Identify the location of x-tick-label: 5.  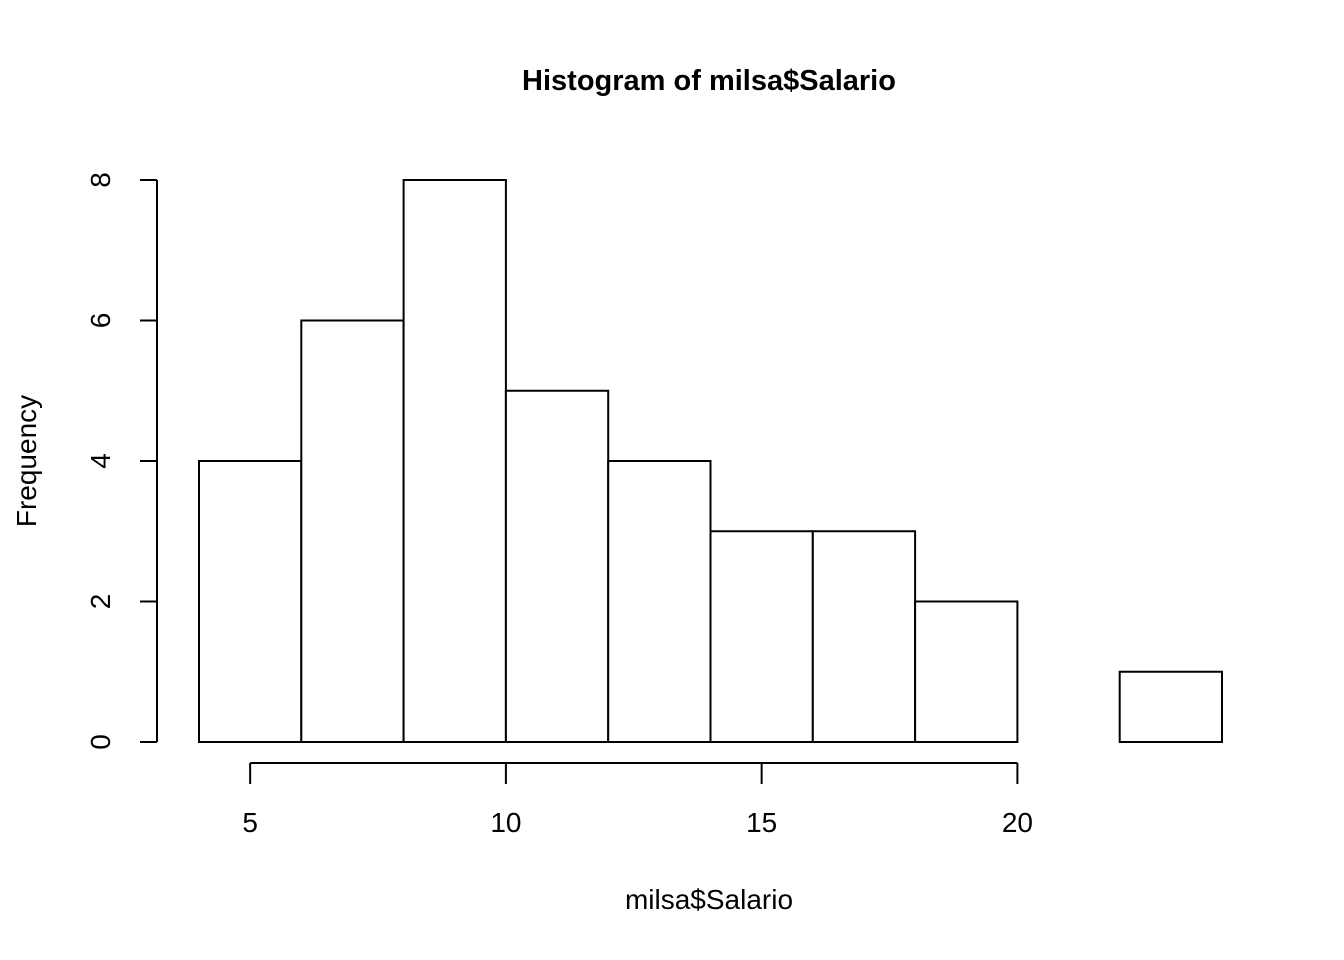
(250, 822).